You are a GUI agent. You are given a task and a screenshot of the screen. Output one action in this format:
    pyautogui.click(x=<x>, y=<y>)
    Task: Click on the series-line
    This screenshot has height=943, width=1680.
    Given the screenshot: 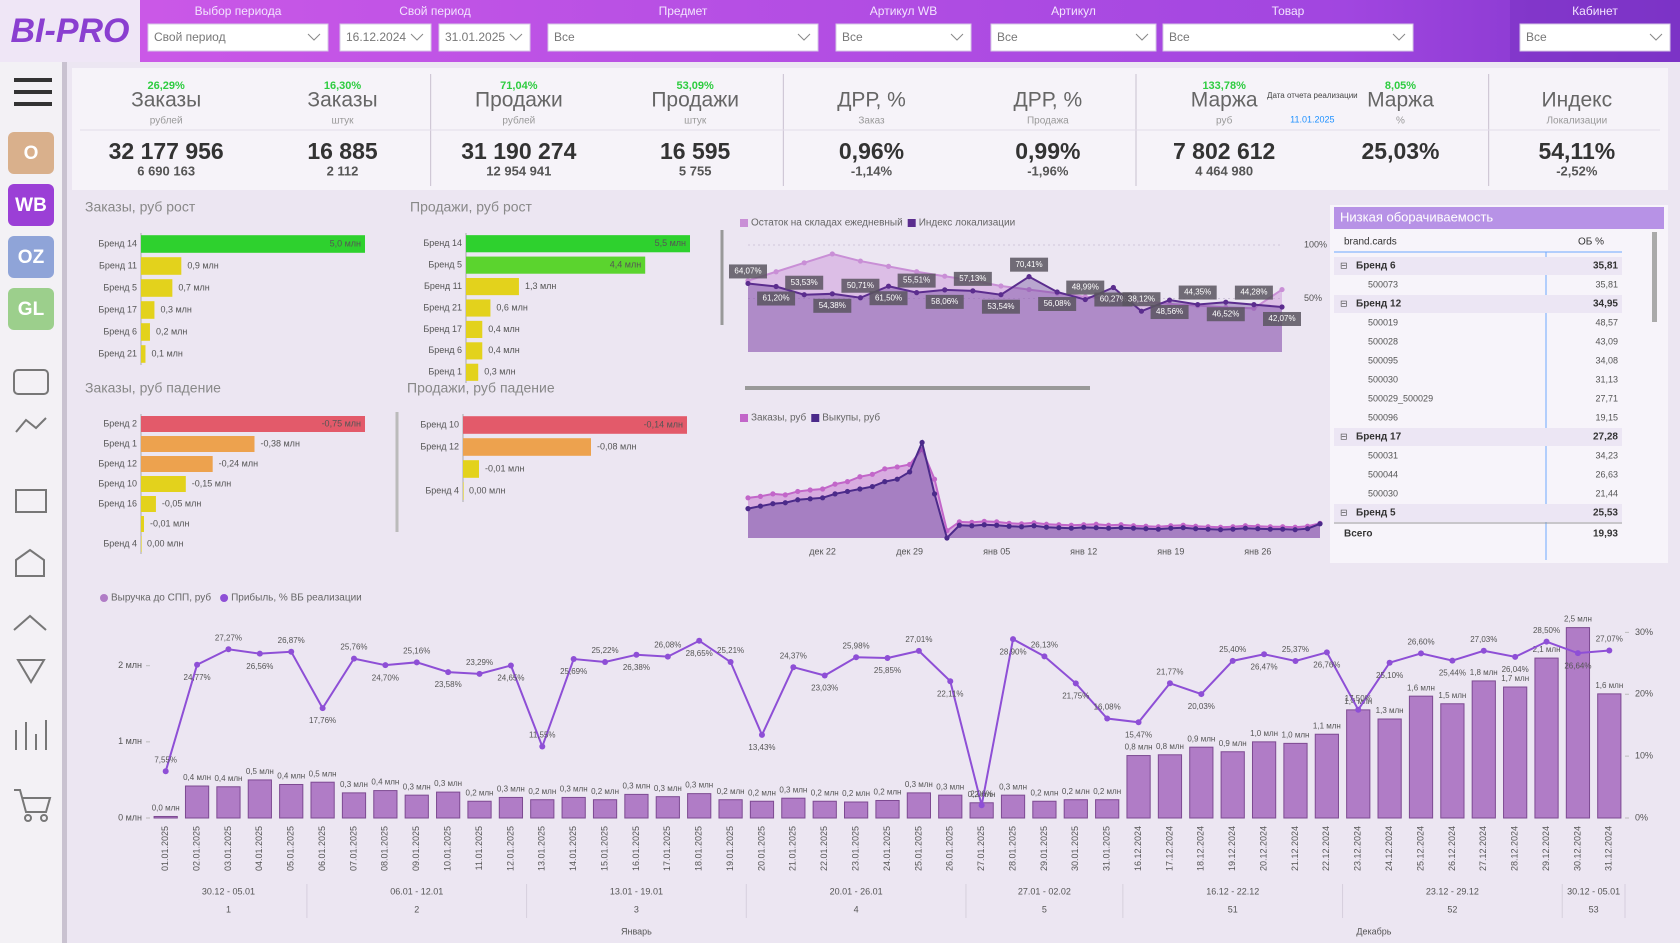 What is the action you would take?
    pyautogui.click(x=1015, y=281)
    